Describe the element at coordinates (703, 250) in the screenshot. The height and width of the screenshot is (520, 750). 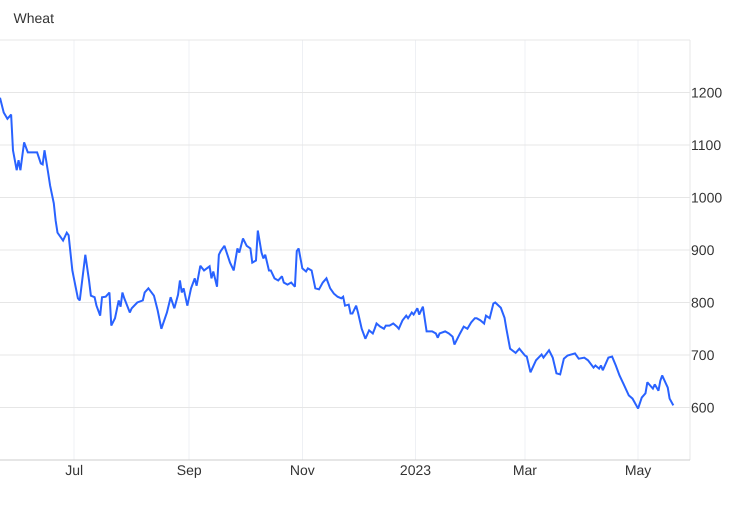
I see `y-tick-label: 900` at that location.